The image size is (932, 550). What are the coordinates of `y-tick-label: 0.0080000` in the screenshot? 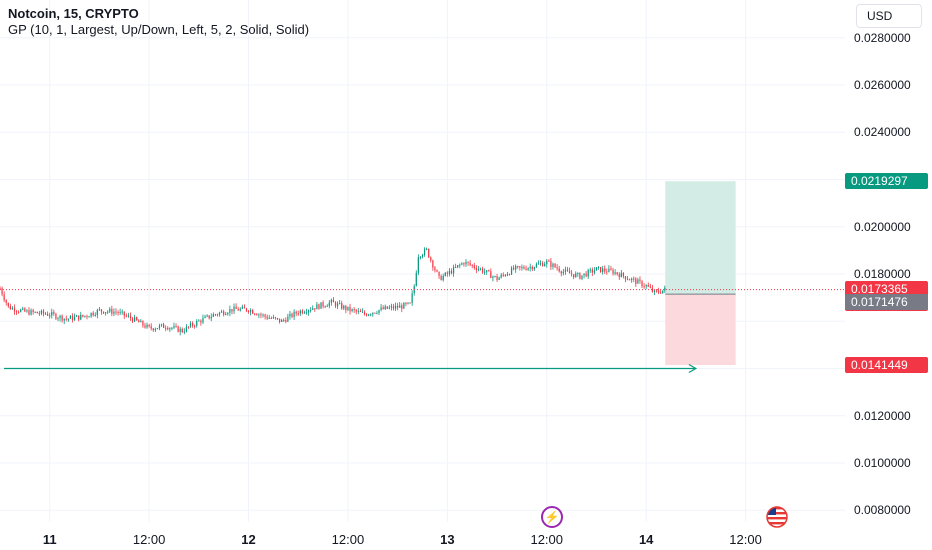 It's located at (882, 510).